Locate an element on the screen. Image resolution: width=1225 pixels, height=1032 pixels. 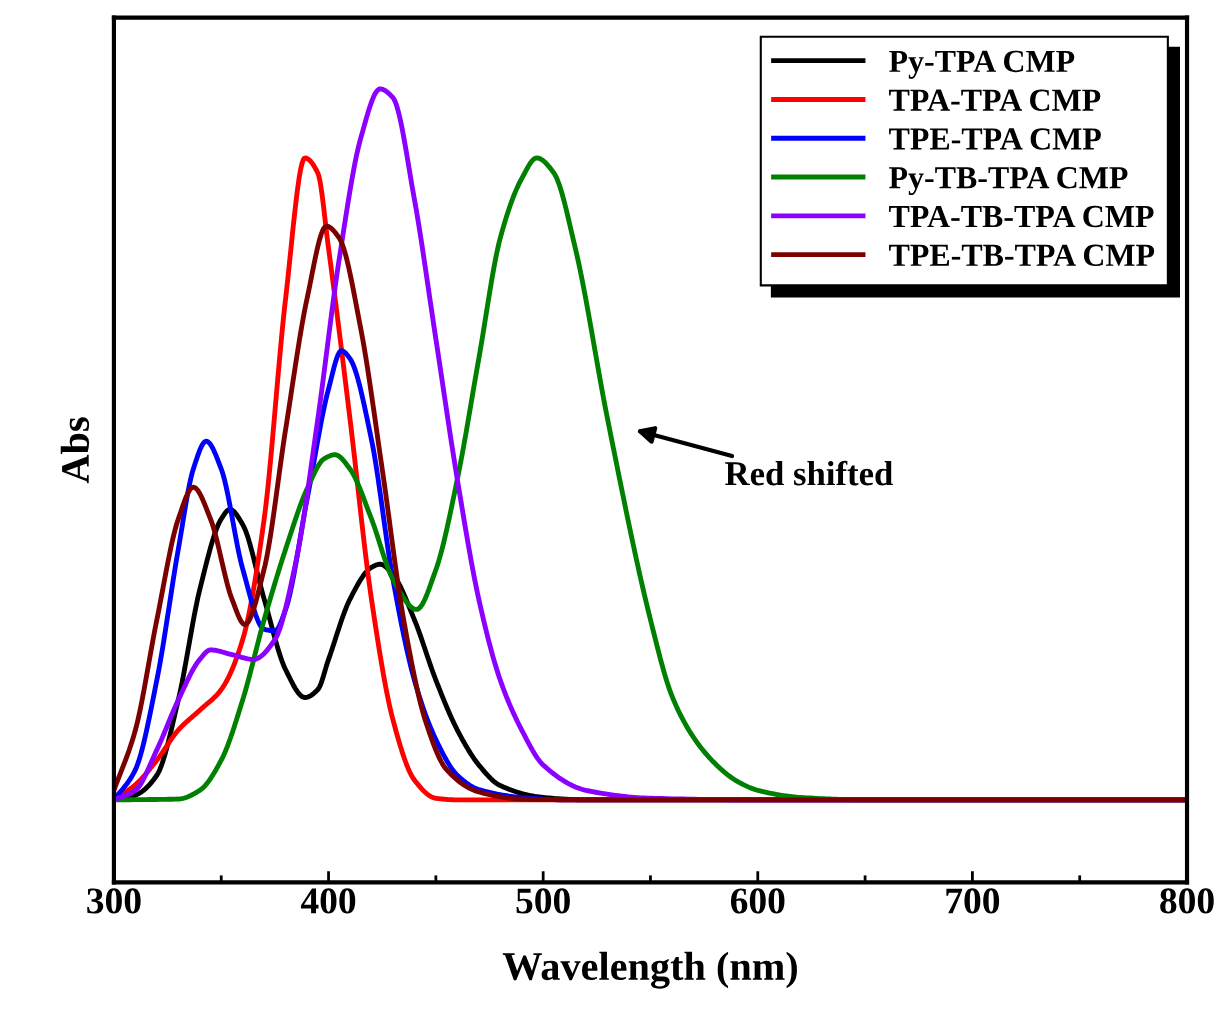
legend-label: TPA-TPA CMP is located at coordinates (995, 100).